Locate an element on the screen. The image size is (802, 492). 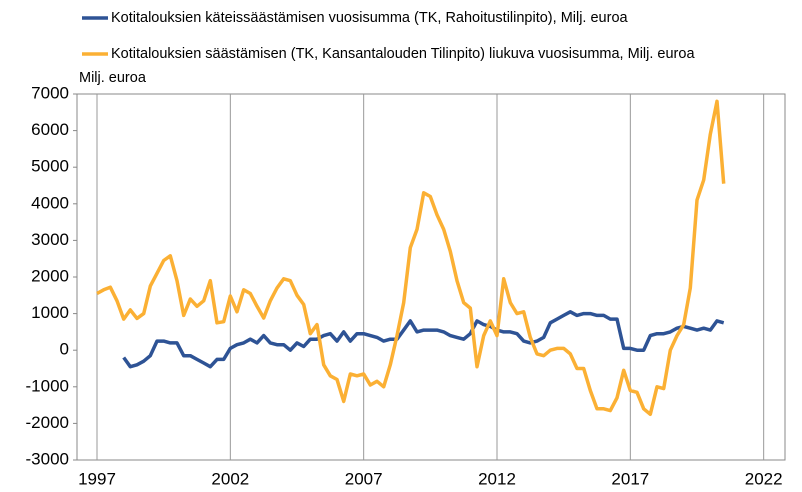
y-tick-label: 3000 is located at coordinates (50, 239).